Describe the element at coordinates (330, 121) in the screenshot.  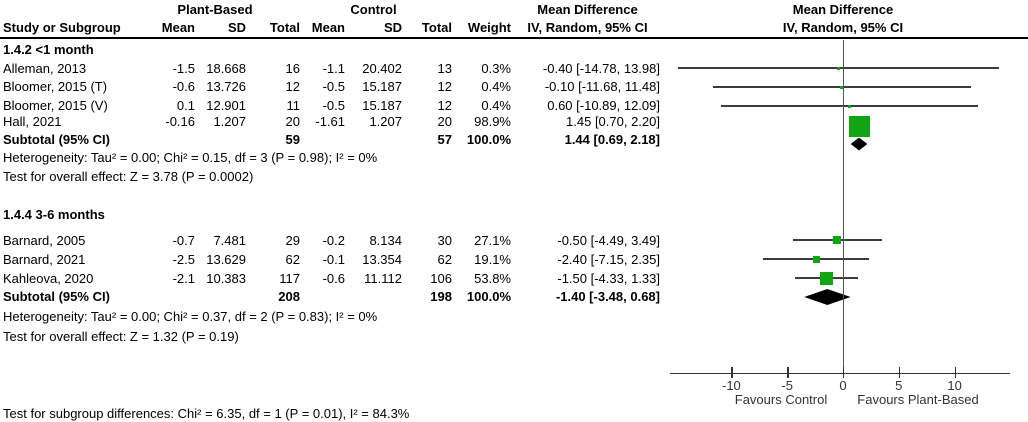
I see `cell-m2: -1.61` at that location.